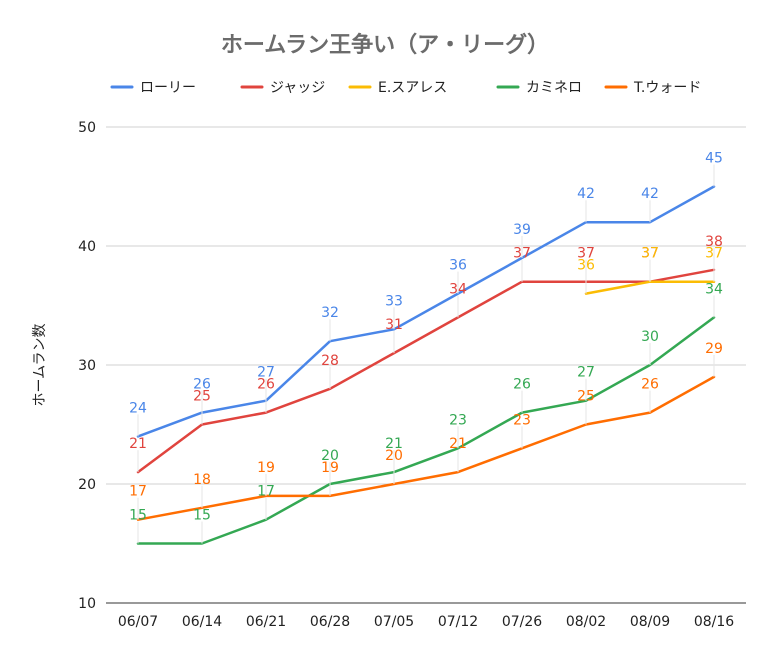  What do you see at coordinates (412, 88) in the screenshot?
I see `legend-label: E.スアレス` at bounding box center [412, 88].